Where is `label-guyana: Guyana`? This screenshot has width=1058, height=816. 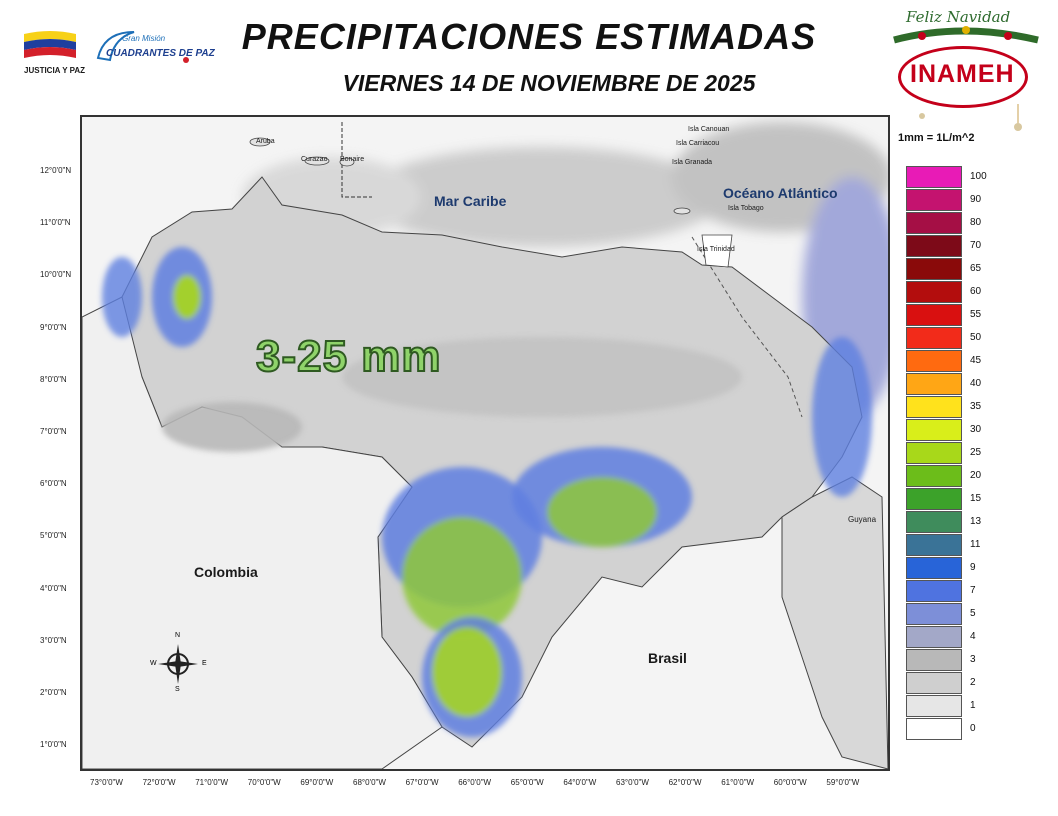
label-guyana: Guyana is located at coordinates (862, 519).